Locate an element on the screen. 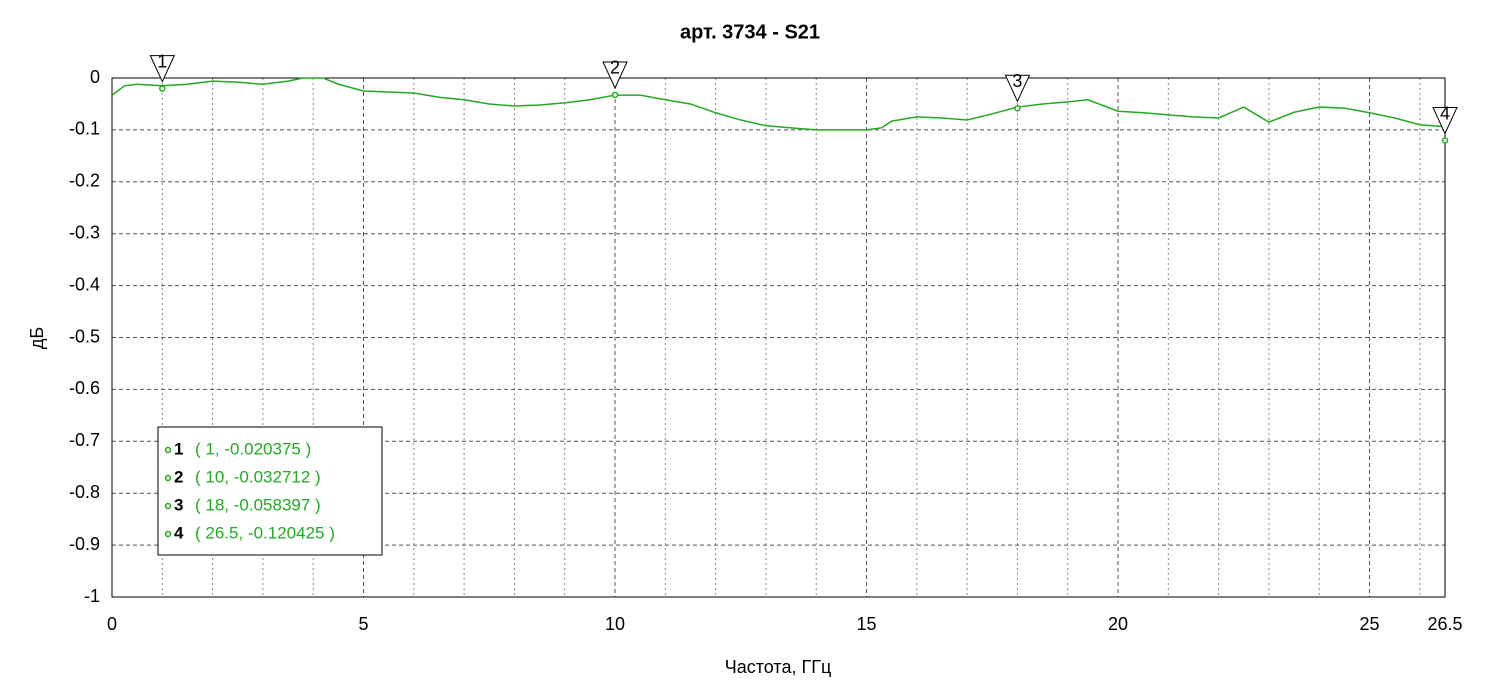 This screenshot has width=1500, height=700. x-tick-label: 15 is located at coordinates (867, 624).